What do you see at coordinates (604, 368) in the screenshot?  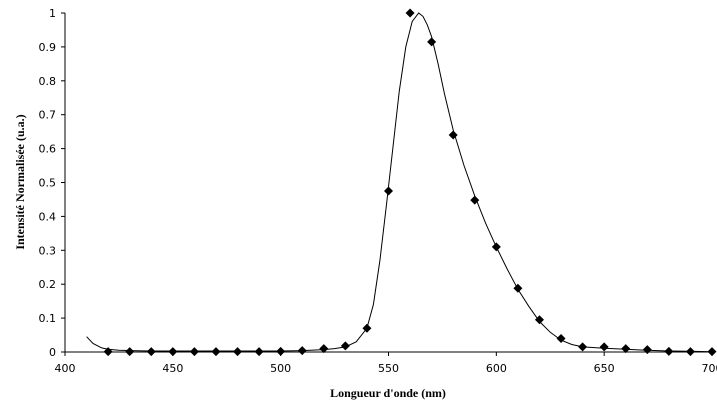 I see `x-tick-label: 650` at bounding box center [604, 368].